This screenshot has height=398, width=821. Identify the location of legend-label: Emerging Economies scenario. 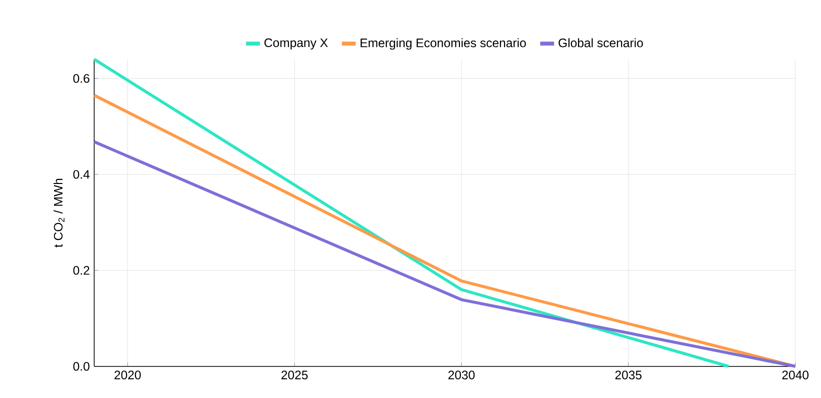
(443, 44).